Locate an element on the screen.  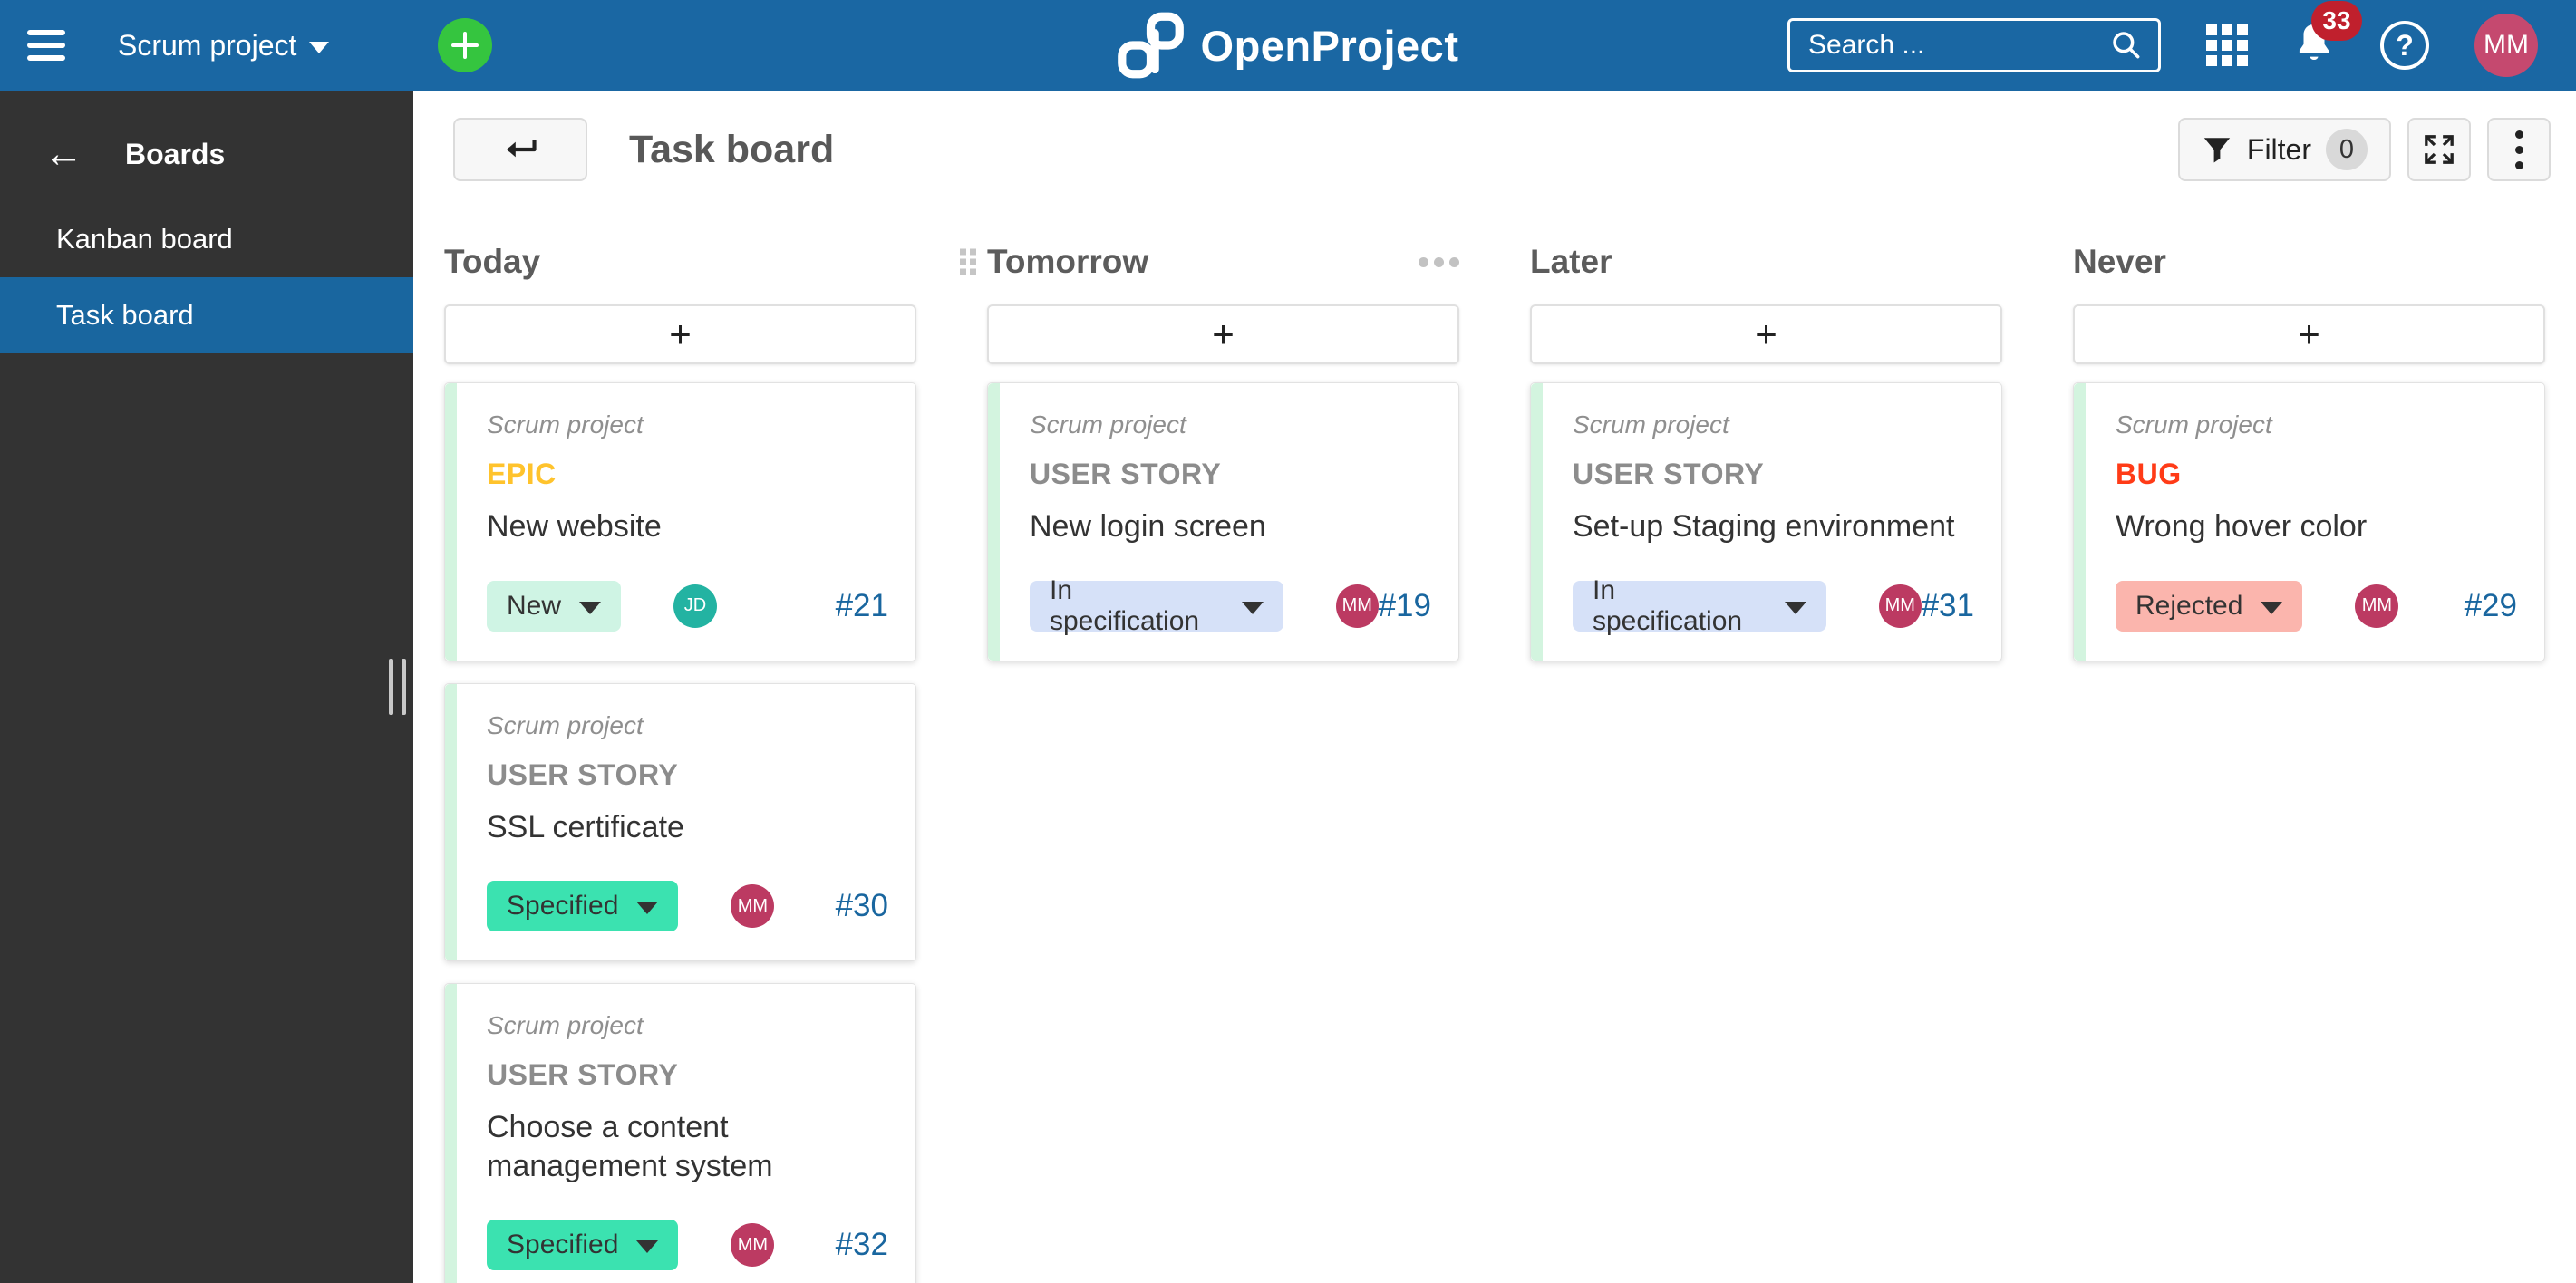
card-footer: In specification MM #31 is located at coordinates (1773, 605).